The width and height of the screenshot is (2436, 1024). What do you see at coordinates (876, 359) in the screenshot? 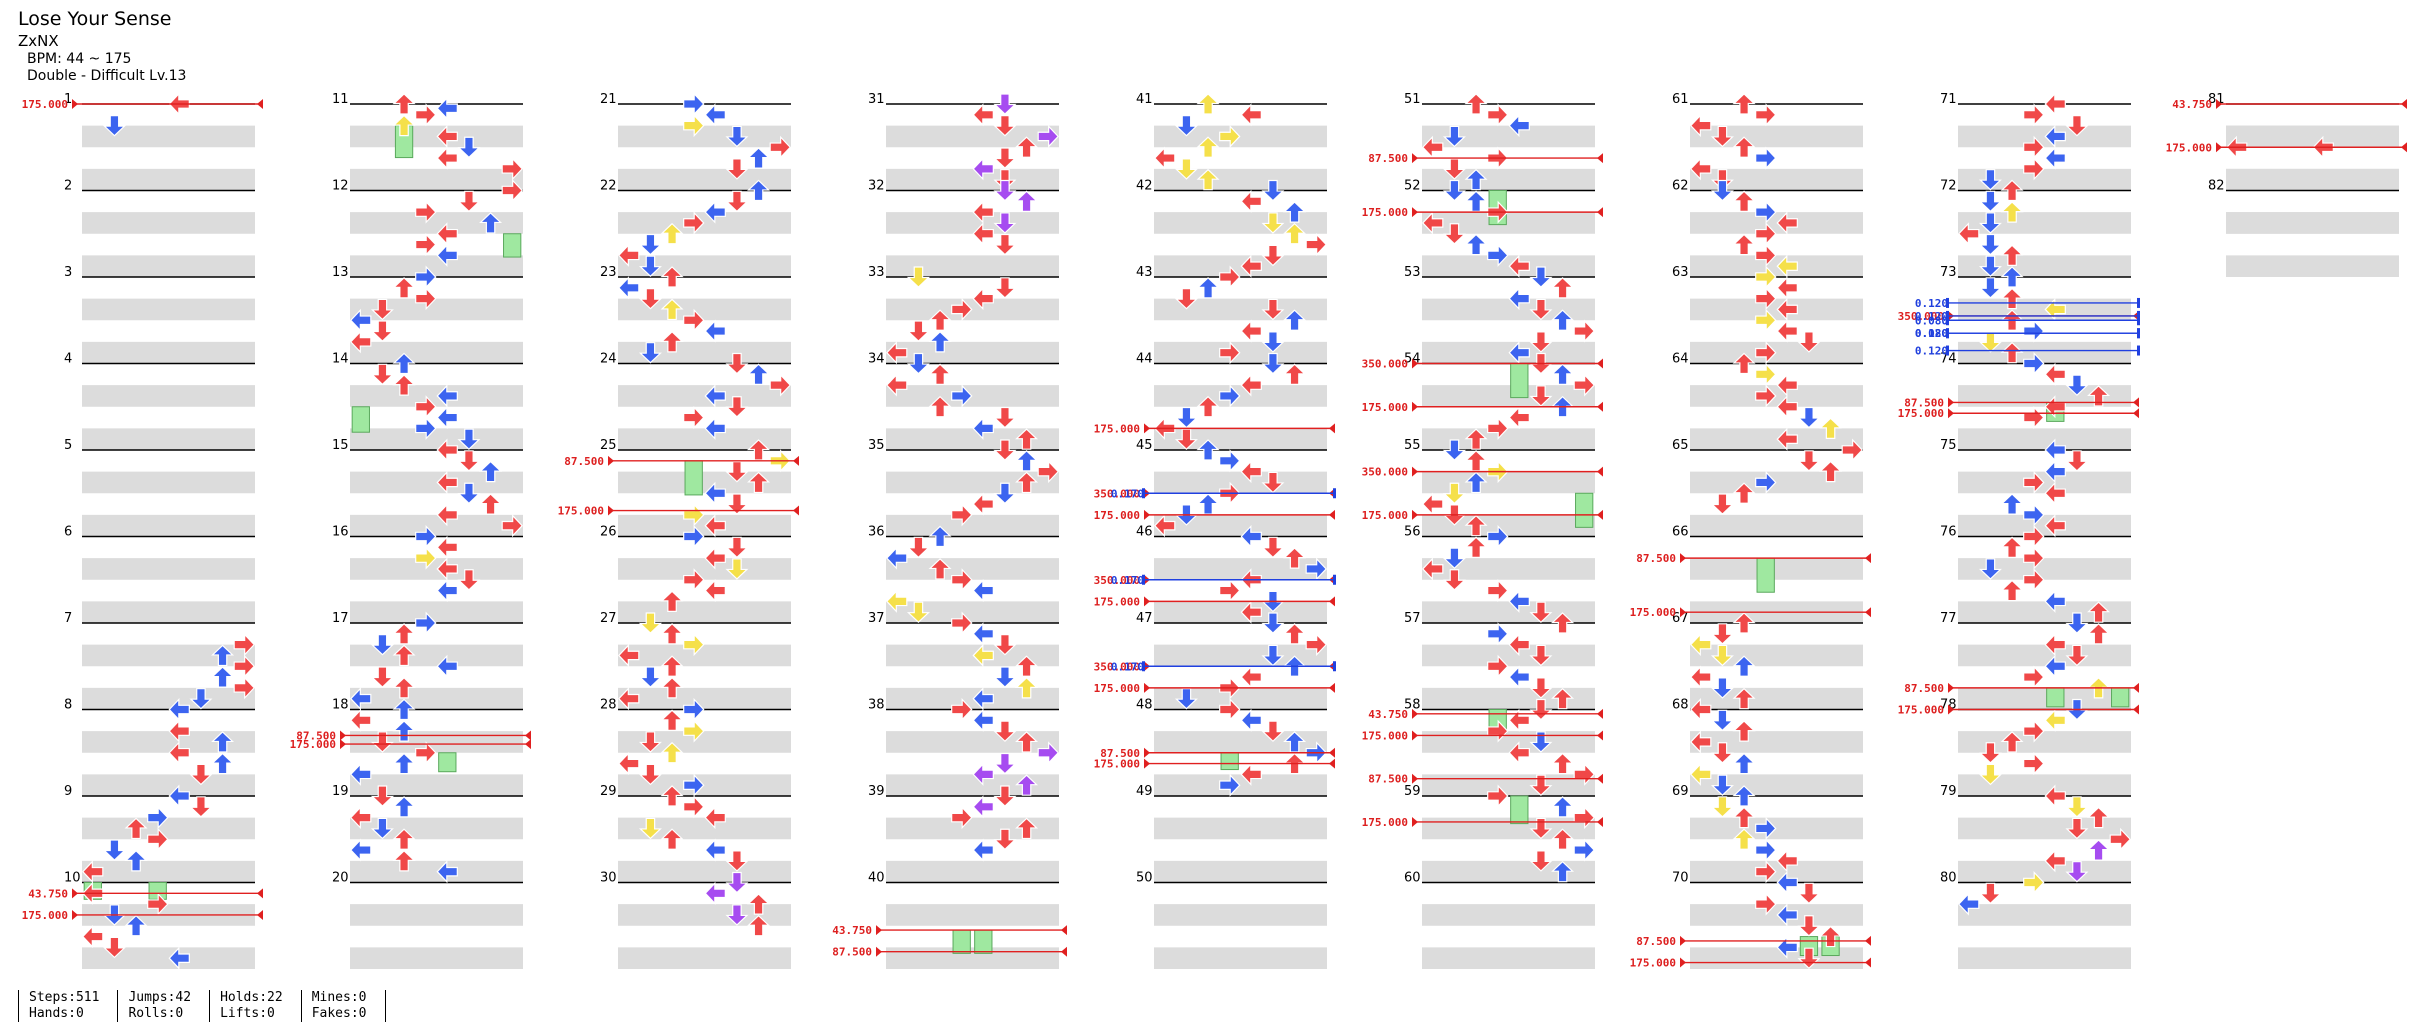
I see `measure-number: 34` at bounding box center [876, 359].